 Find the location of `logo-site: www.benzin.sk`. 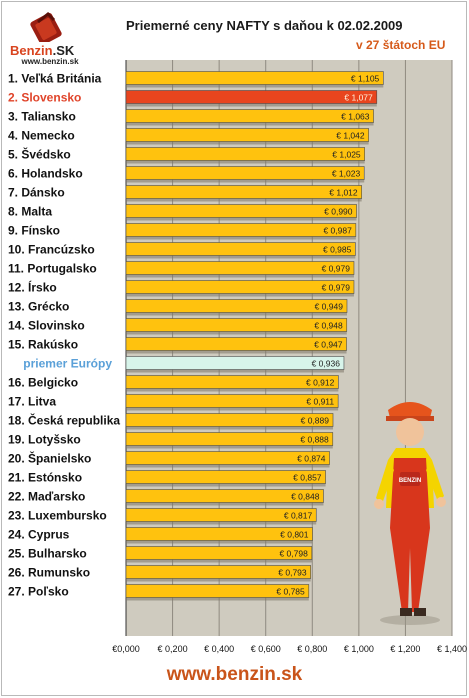

logo-site: www.benzin.sk is located at coordinates (50, 61).